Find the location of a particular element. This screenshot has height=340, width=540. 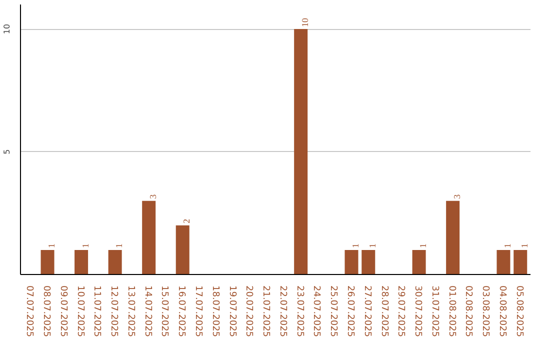

x-tick-label: 18.07.2025 is located at coordinates (215, 312).